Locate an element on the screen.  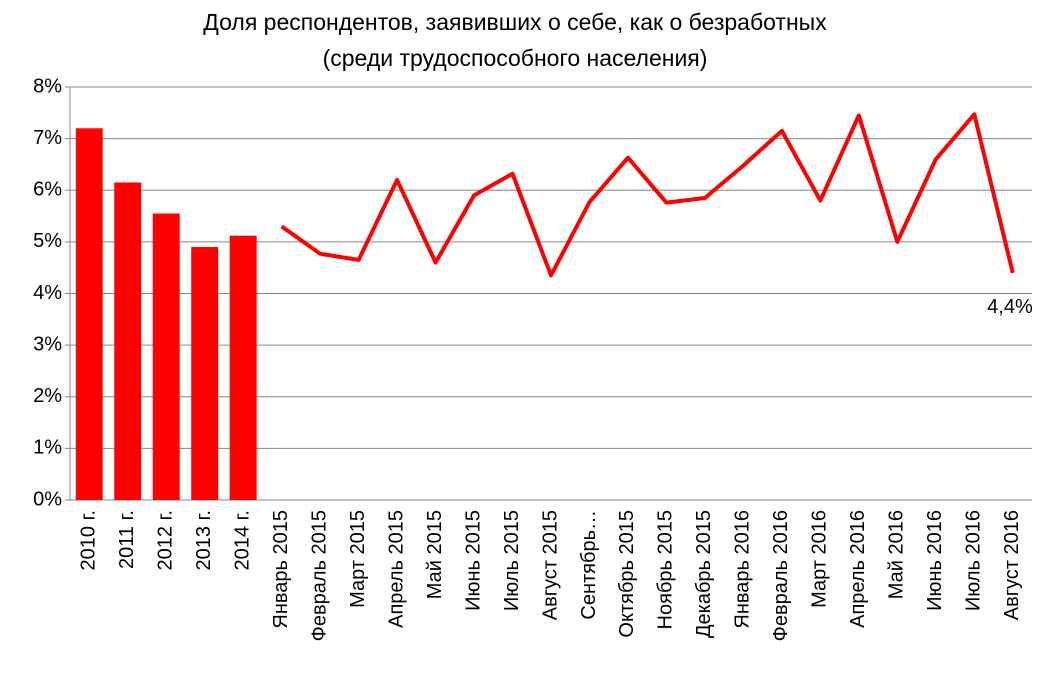
x-tick-label: Апрель 2016 is located at coordinates (858, 569).